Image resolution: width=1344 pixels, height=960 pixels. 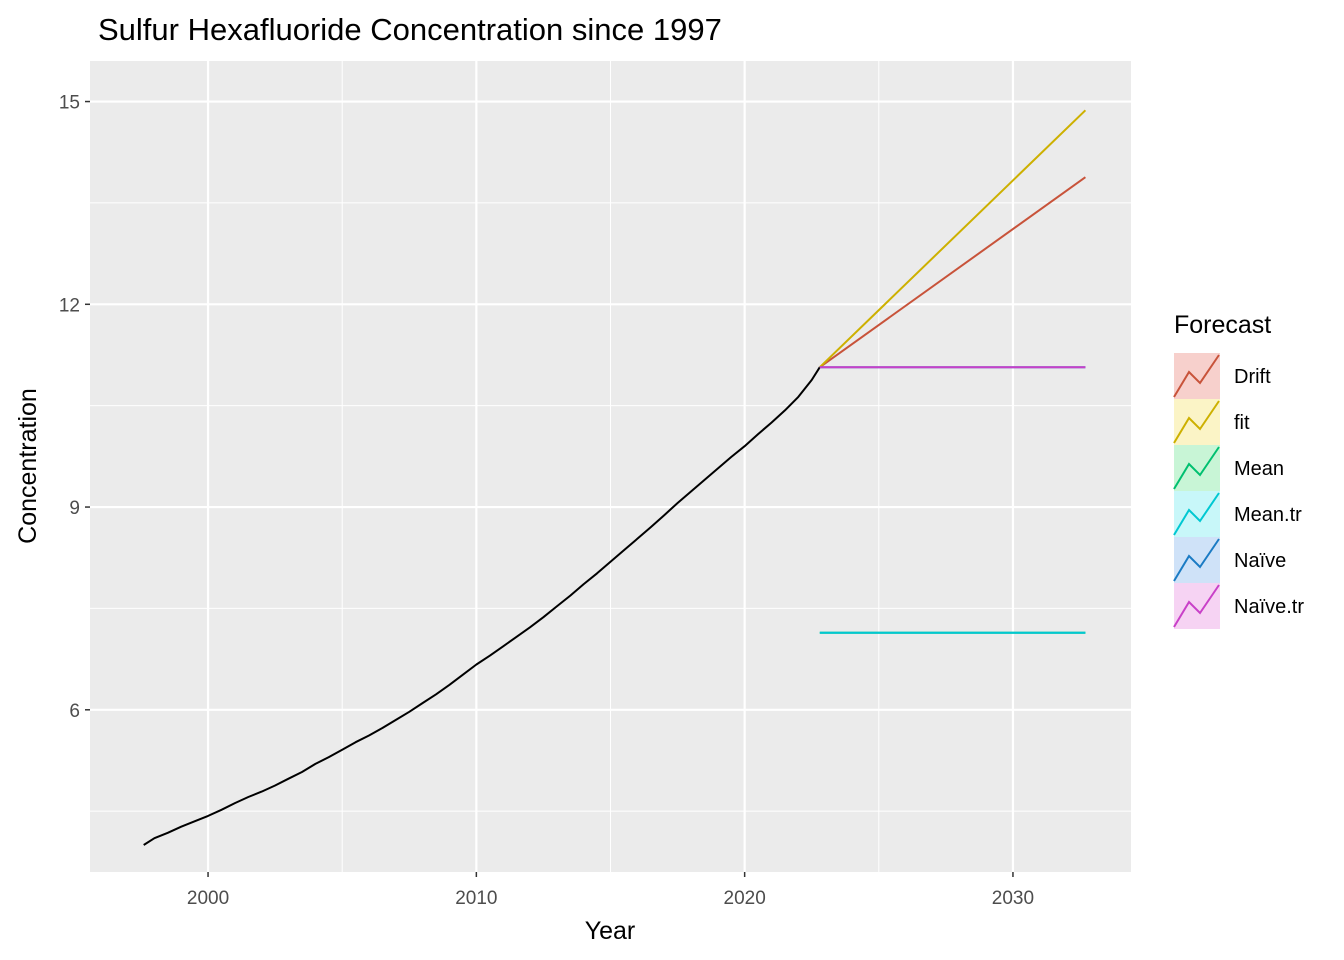 I want to click on legend-key-mean, so click(x=1197, y=468).